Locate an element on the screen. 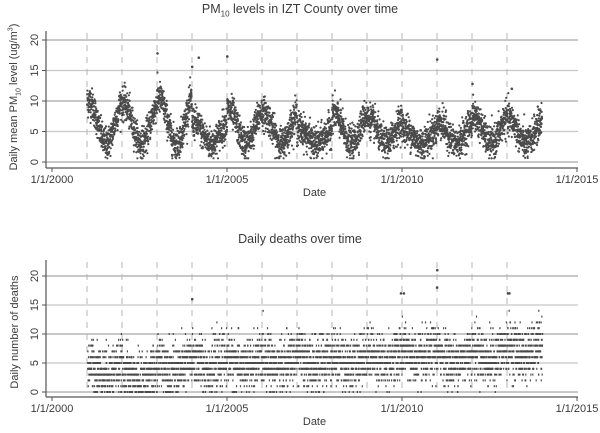 Image resolution: width=600 pixels, height=433 pixels. deaths-chart-title: Daily deaths over time is located at coordinates (300, 239).